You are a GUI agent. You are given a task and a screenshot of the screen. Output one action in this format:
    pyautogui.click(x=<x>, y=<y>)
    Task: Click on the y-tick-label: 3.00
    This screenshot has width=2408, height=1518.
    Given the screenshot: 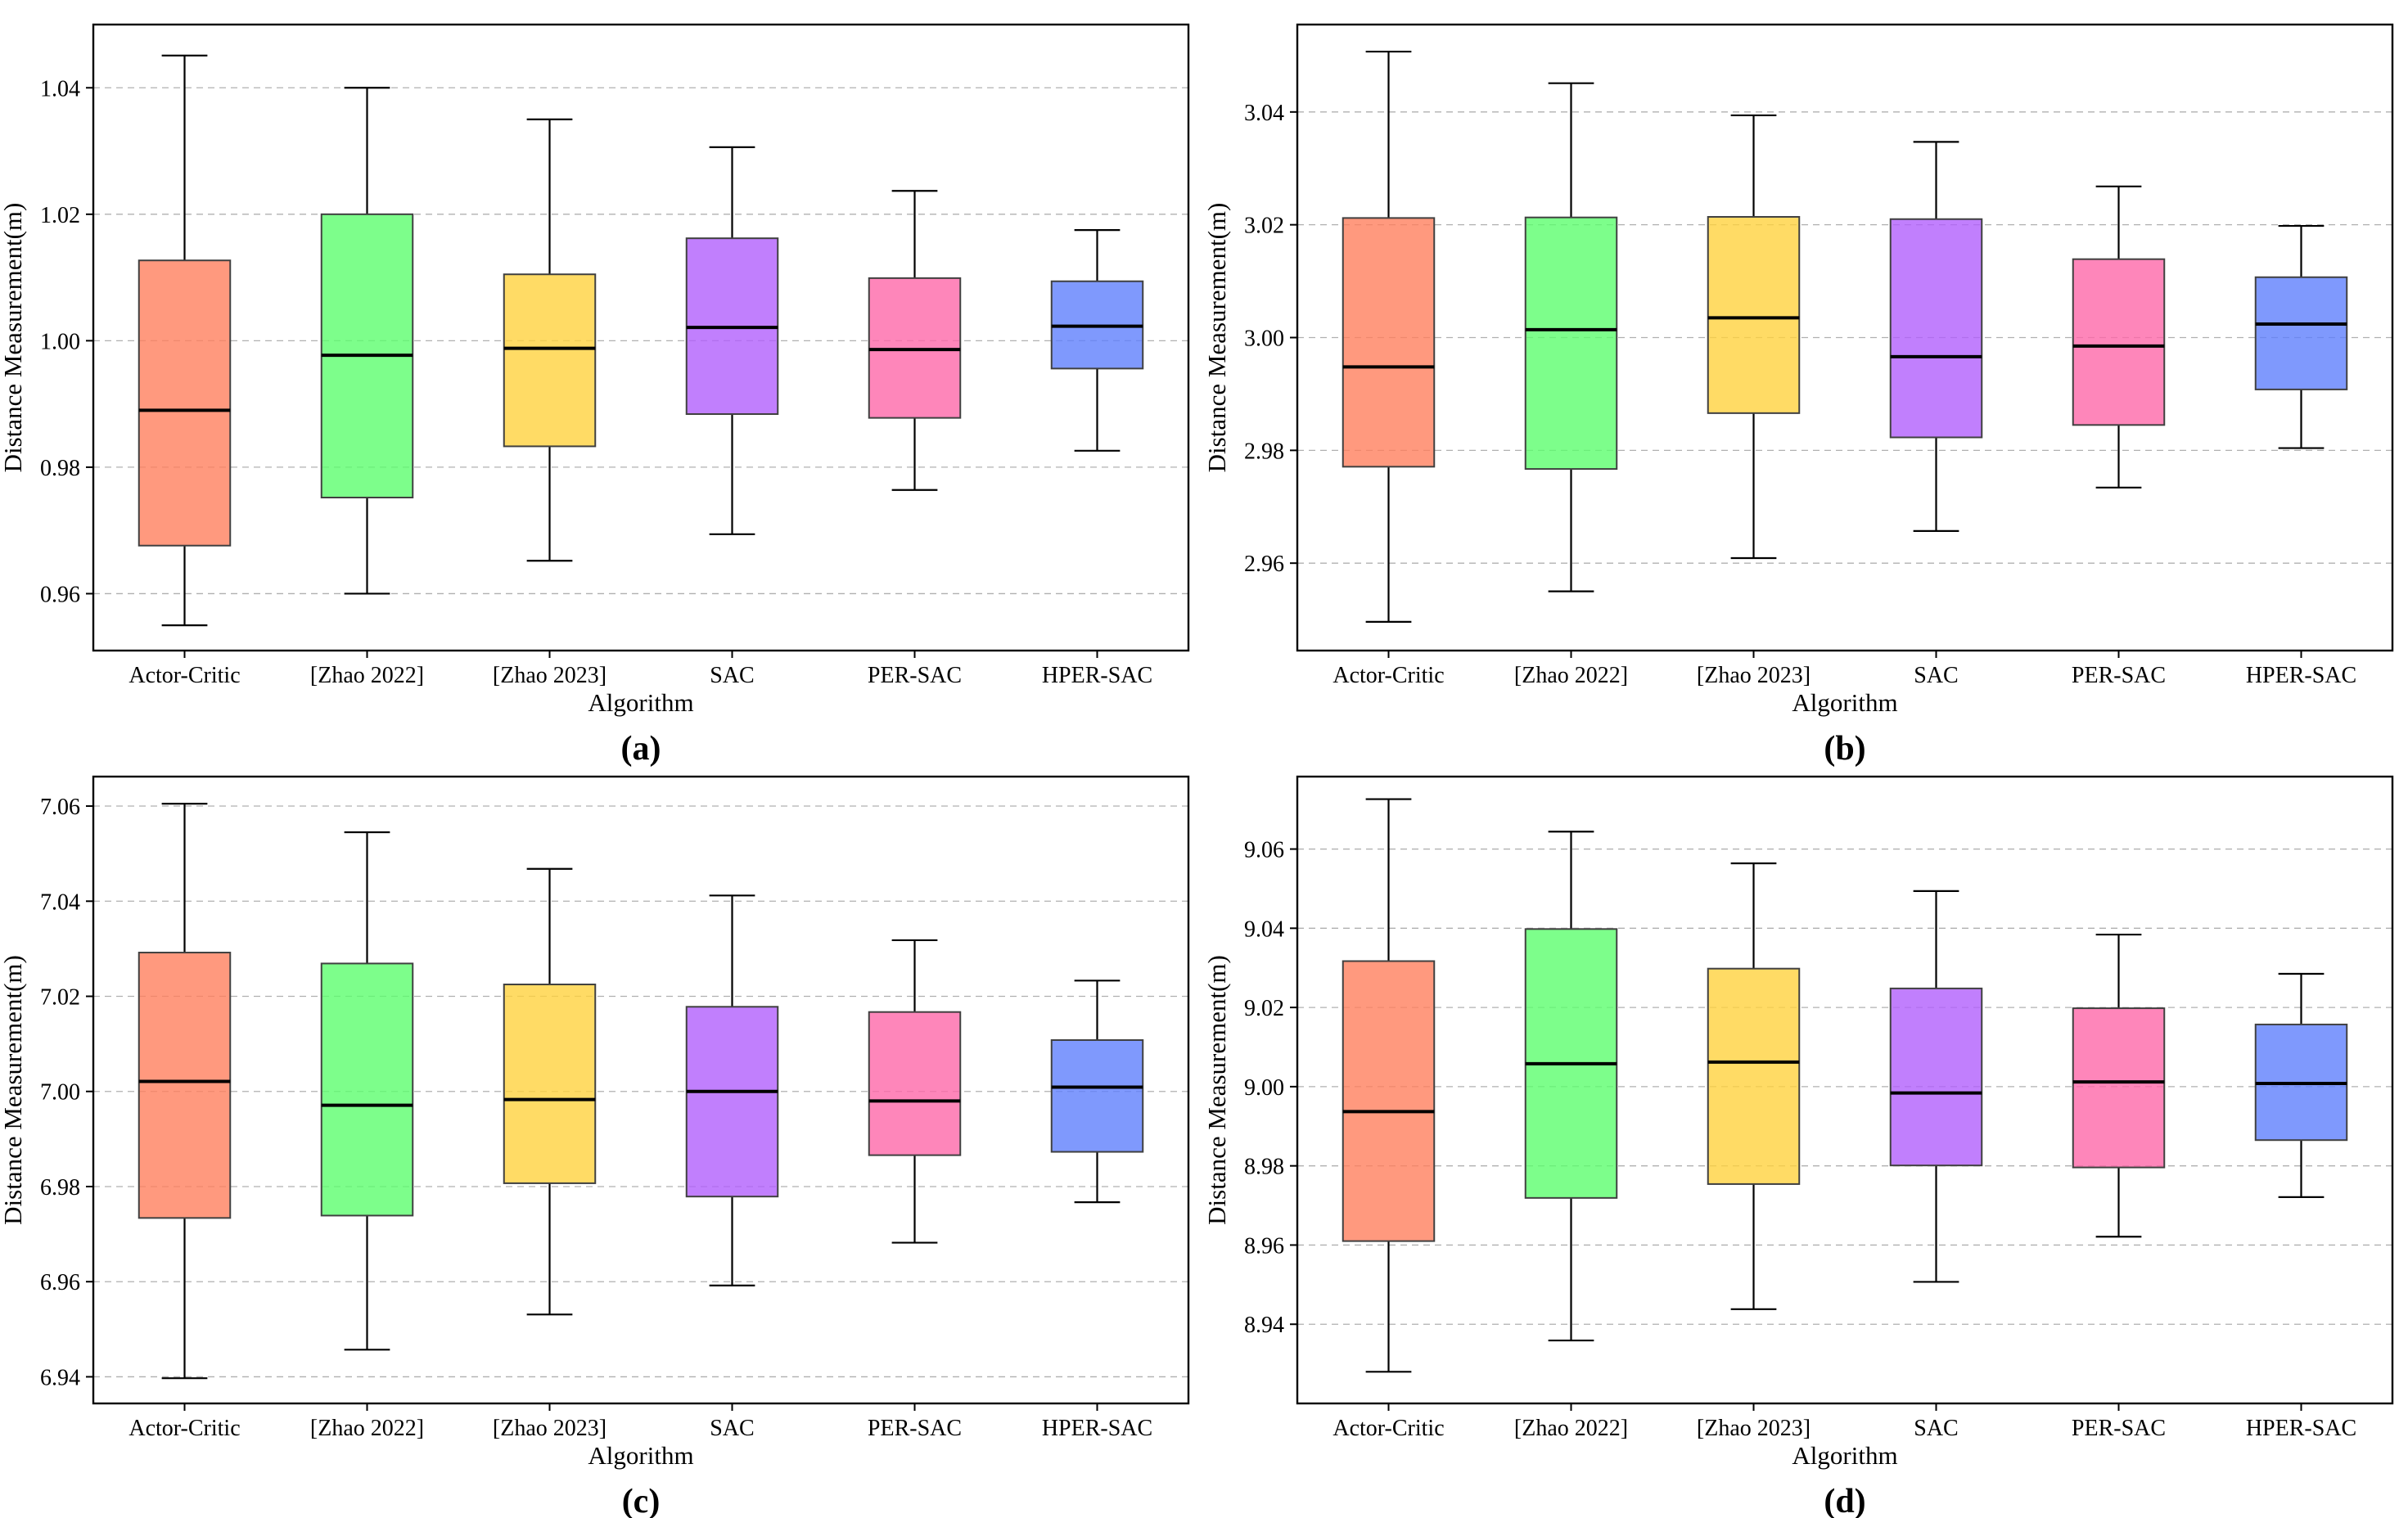 What is the action you would take?
    pyautogui.click(x=1264, y=339)
    